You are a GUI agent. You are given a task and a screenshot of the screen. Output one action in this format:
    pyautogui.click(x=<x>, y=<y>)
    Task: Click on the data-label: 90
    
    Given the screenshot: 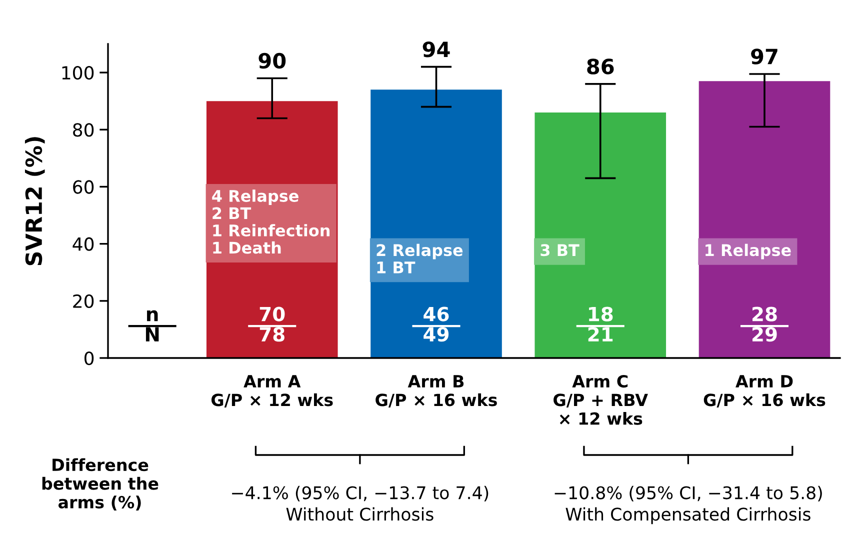 What is the action you would take?
    pyautogui.click(x=272, y=60)
    